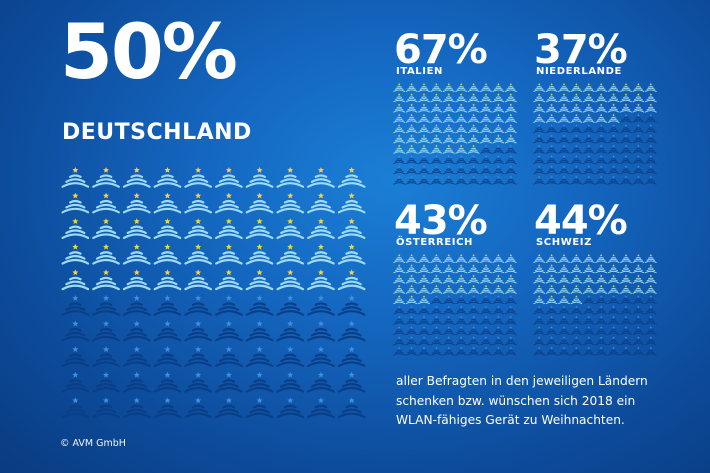 The height and width of the screenshot is (473, 710). What do you see at coordinates (581, 50) in the screenshot?
I see `panel-niederlande-percent: 37%` at bounding box center [581, 50].